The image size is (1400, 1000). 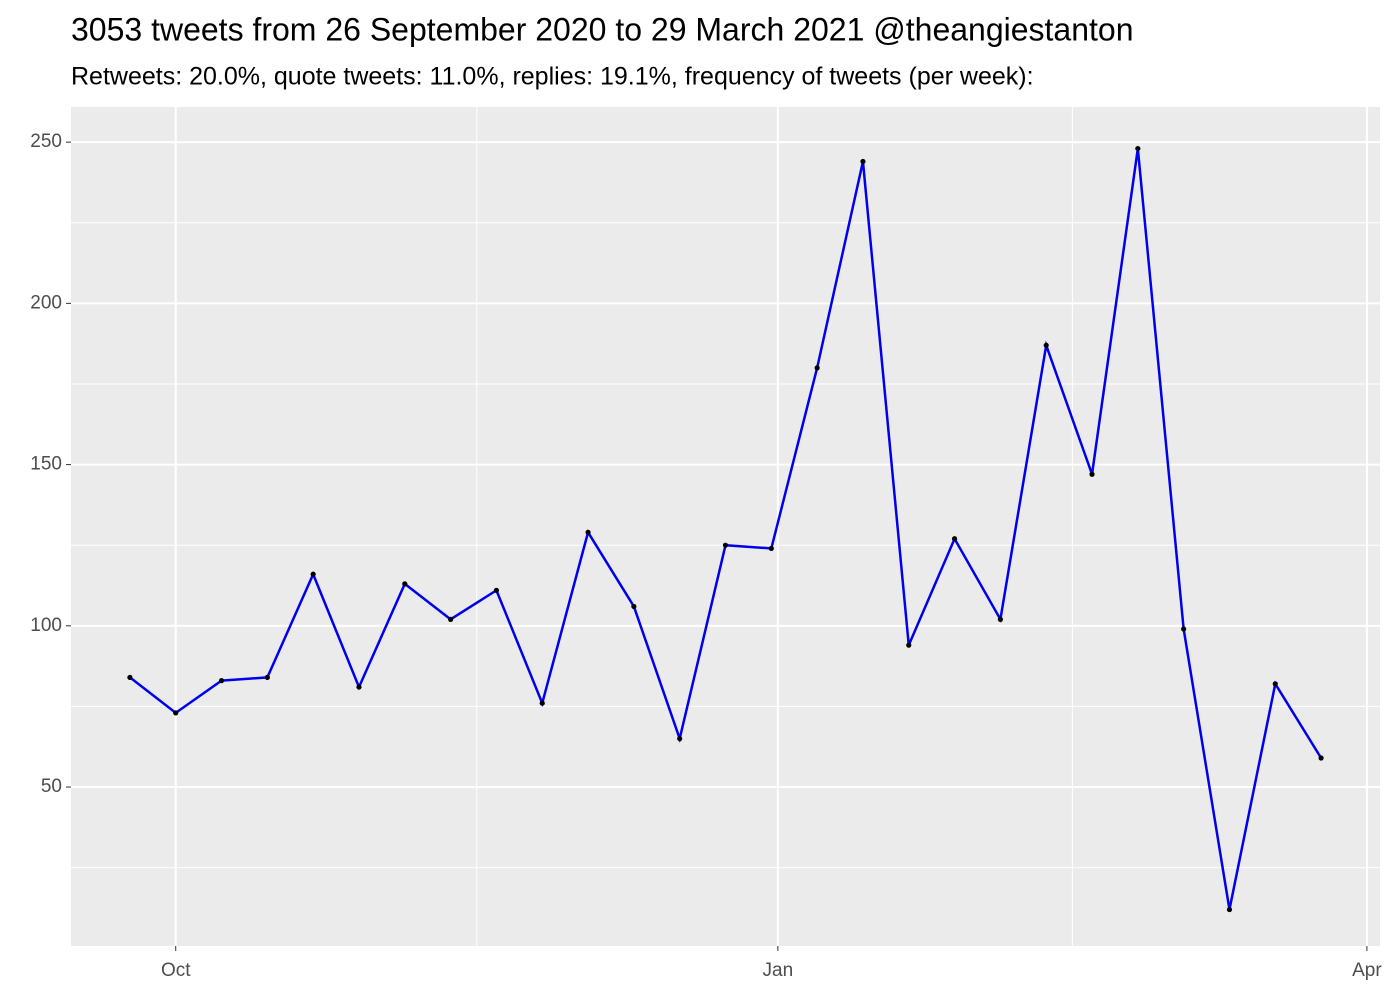 What do you see at coordinates (46, 141) in the screenshot?
I see `y-tick-label: 250` at bounding box center [46, 141].